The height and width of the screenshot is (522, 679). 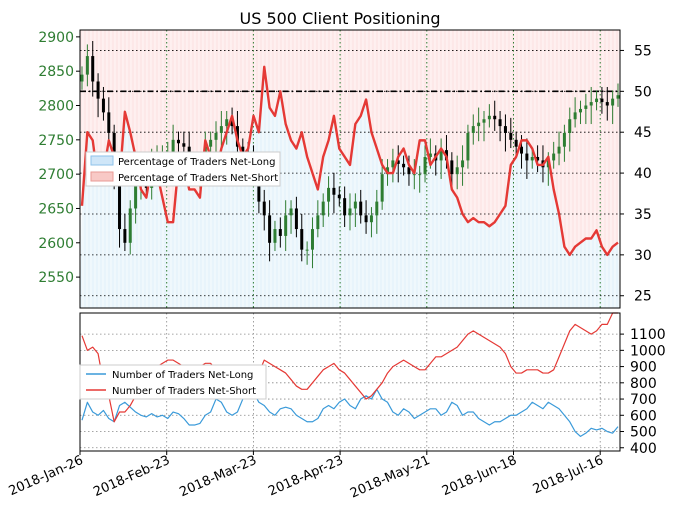 What do you see at coordinates (648, 335) in the screenshot?
I see `count-tick-label: 1100` at bounding box center [648, 335].